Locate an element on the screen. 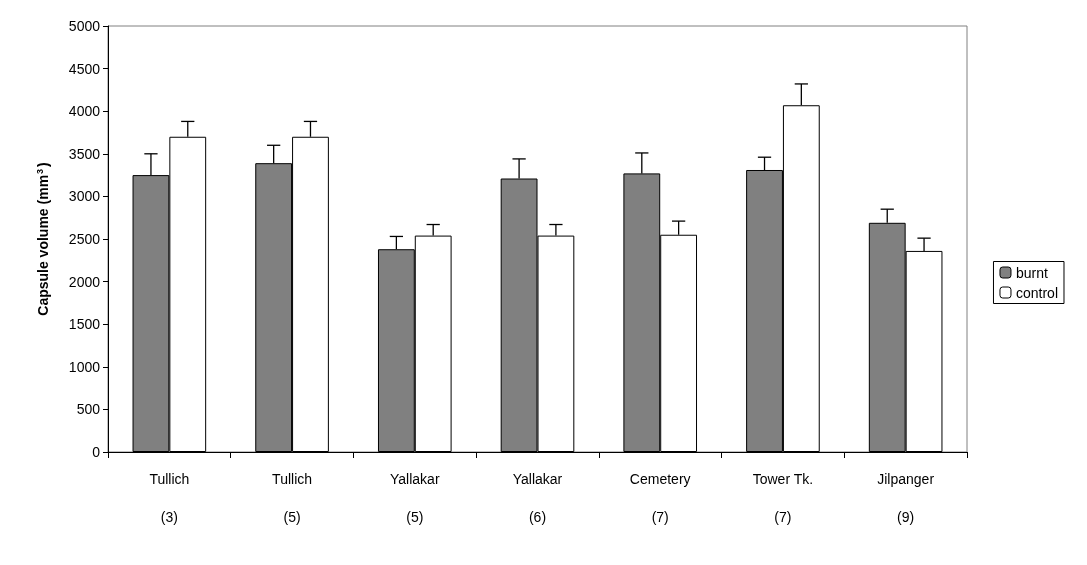 The width and height of the screenshot is (1087, 565). y-tick-label: 5000 is located at coordinates (84, 26).